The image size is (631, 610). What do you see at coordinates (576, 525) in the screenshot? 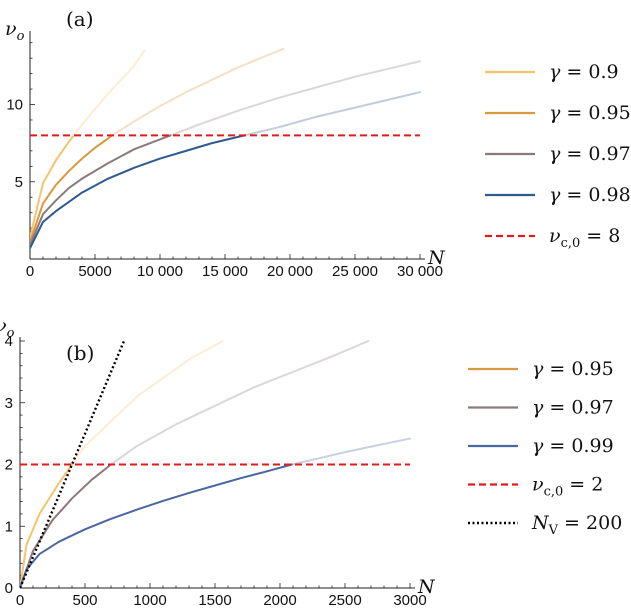
I see `legend-label: NV = 200` at bounding box center [576, 525].